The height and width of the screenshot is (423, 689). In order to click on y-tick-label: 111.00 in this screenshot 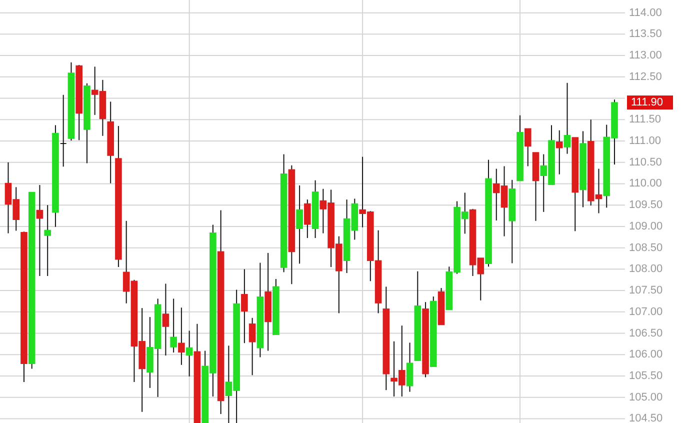, I will do `click(645, 141)`.